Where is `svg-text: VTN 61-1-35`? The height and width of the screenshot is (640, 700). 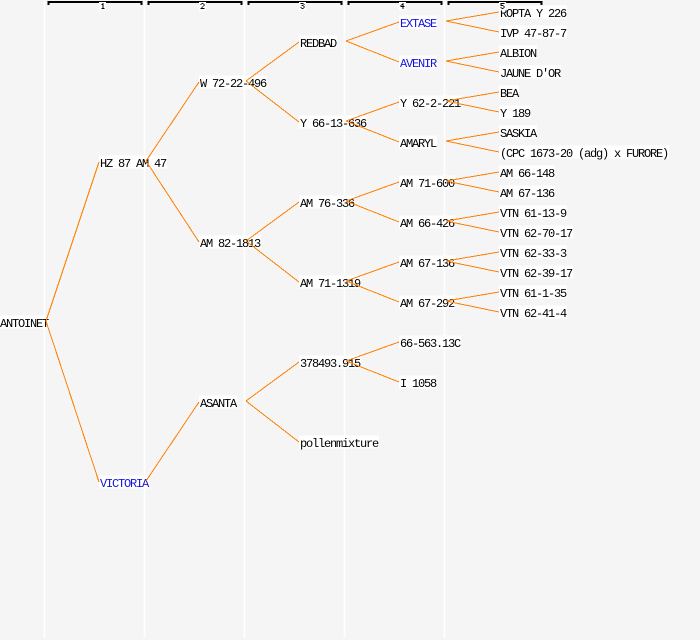 svg-text: VTN 61-1-35 is located at coordinates (533, 294).